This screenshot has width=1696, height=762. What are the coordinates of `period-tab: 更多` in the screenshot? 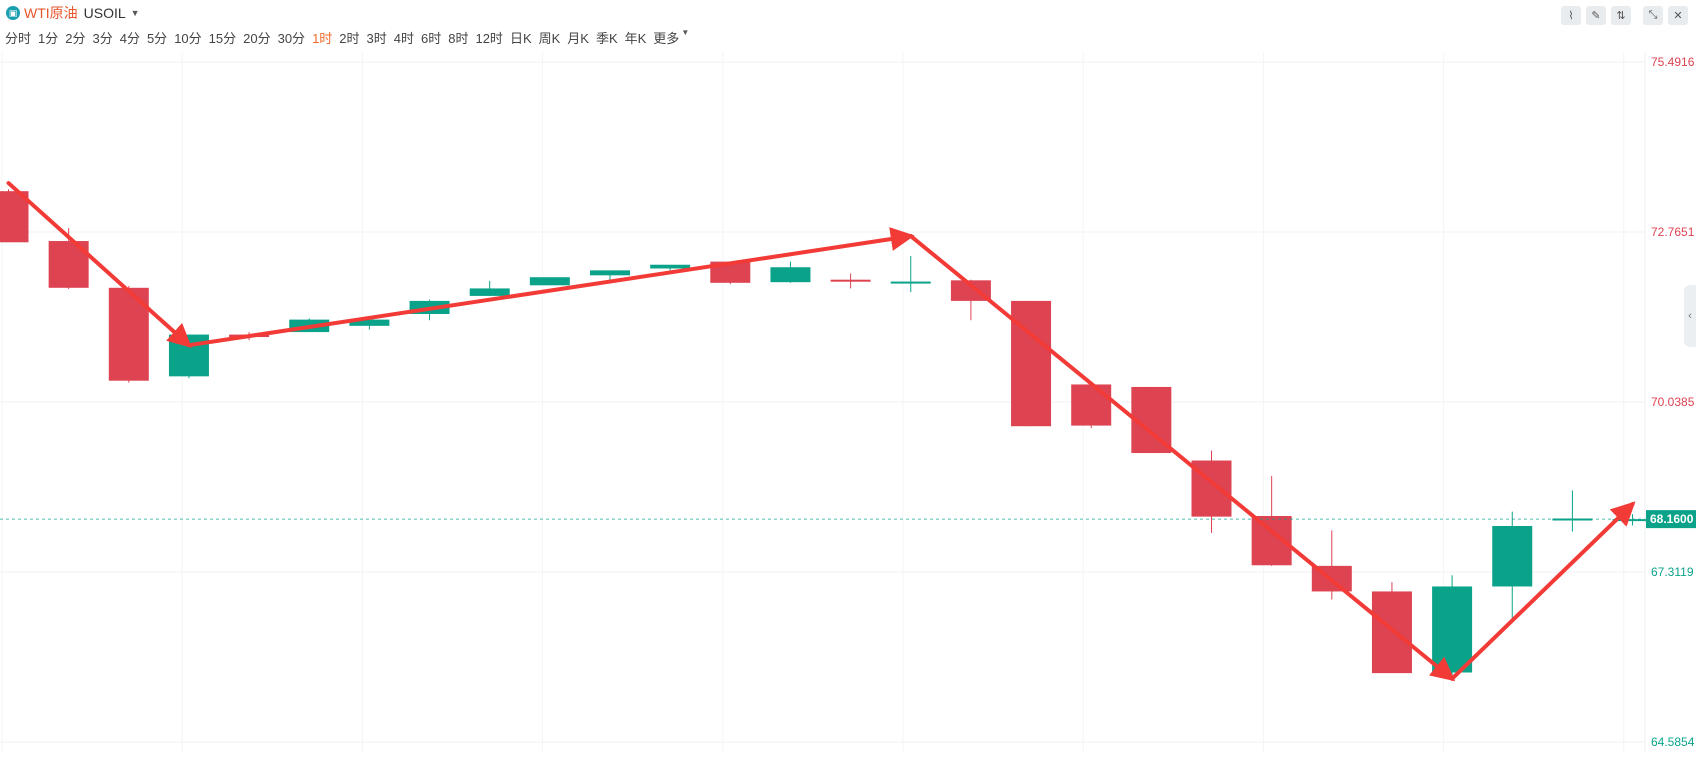 It's located at (666, 38).